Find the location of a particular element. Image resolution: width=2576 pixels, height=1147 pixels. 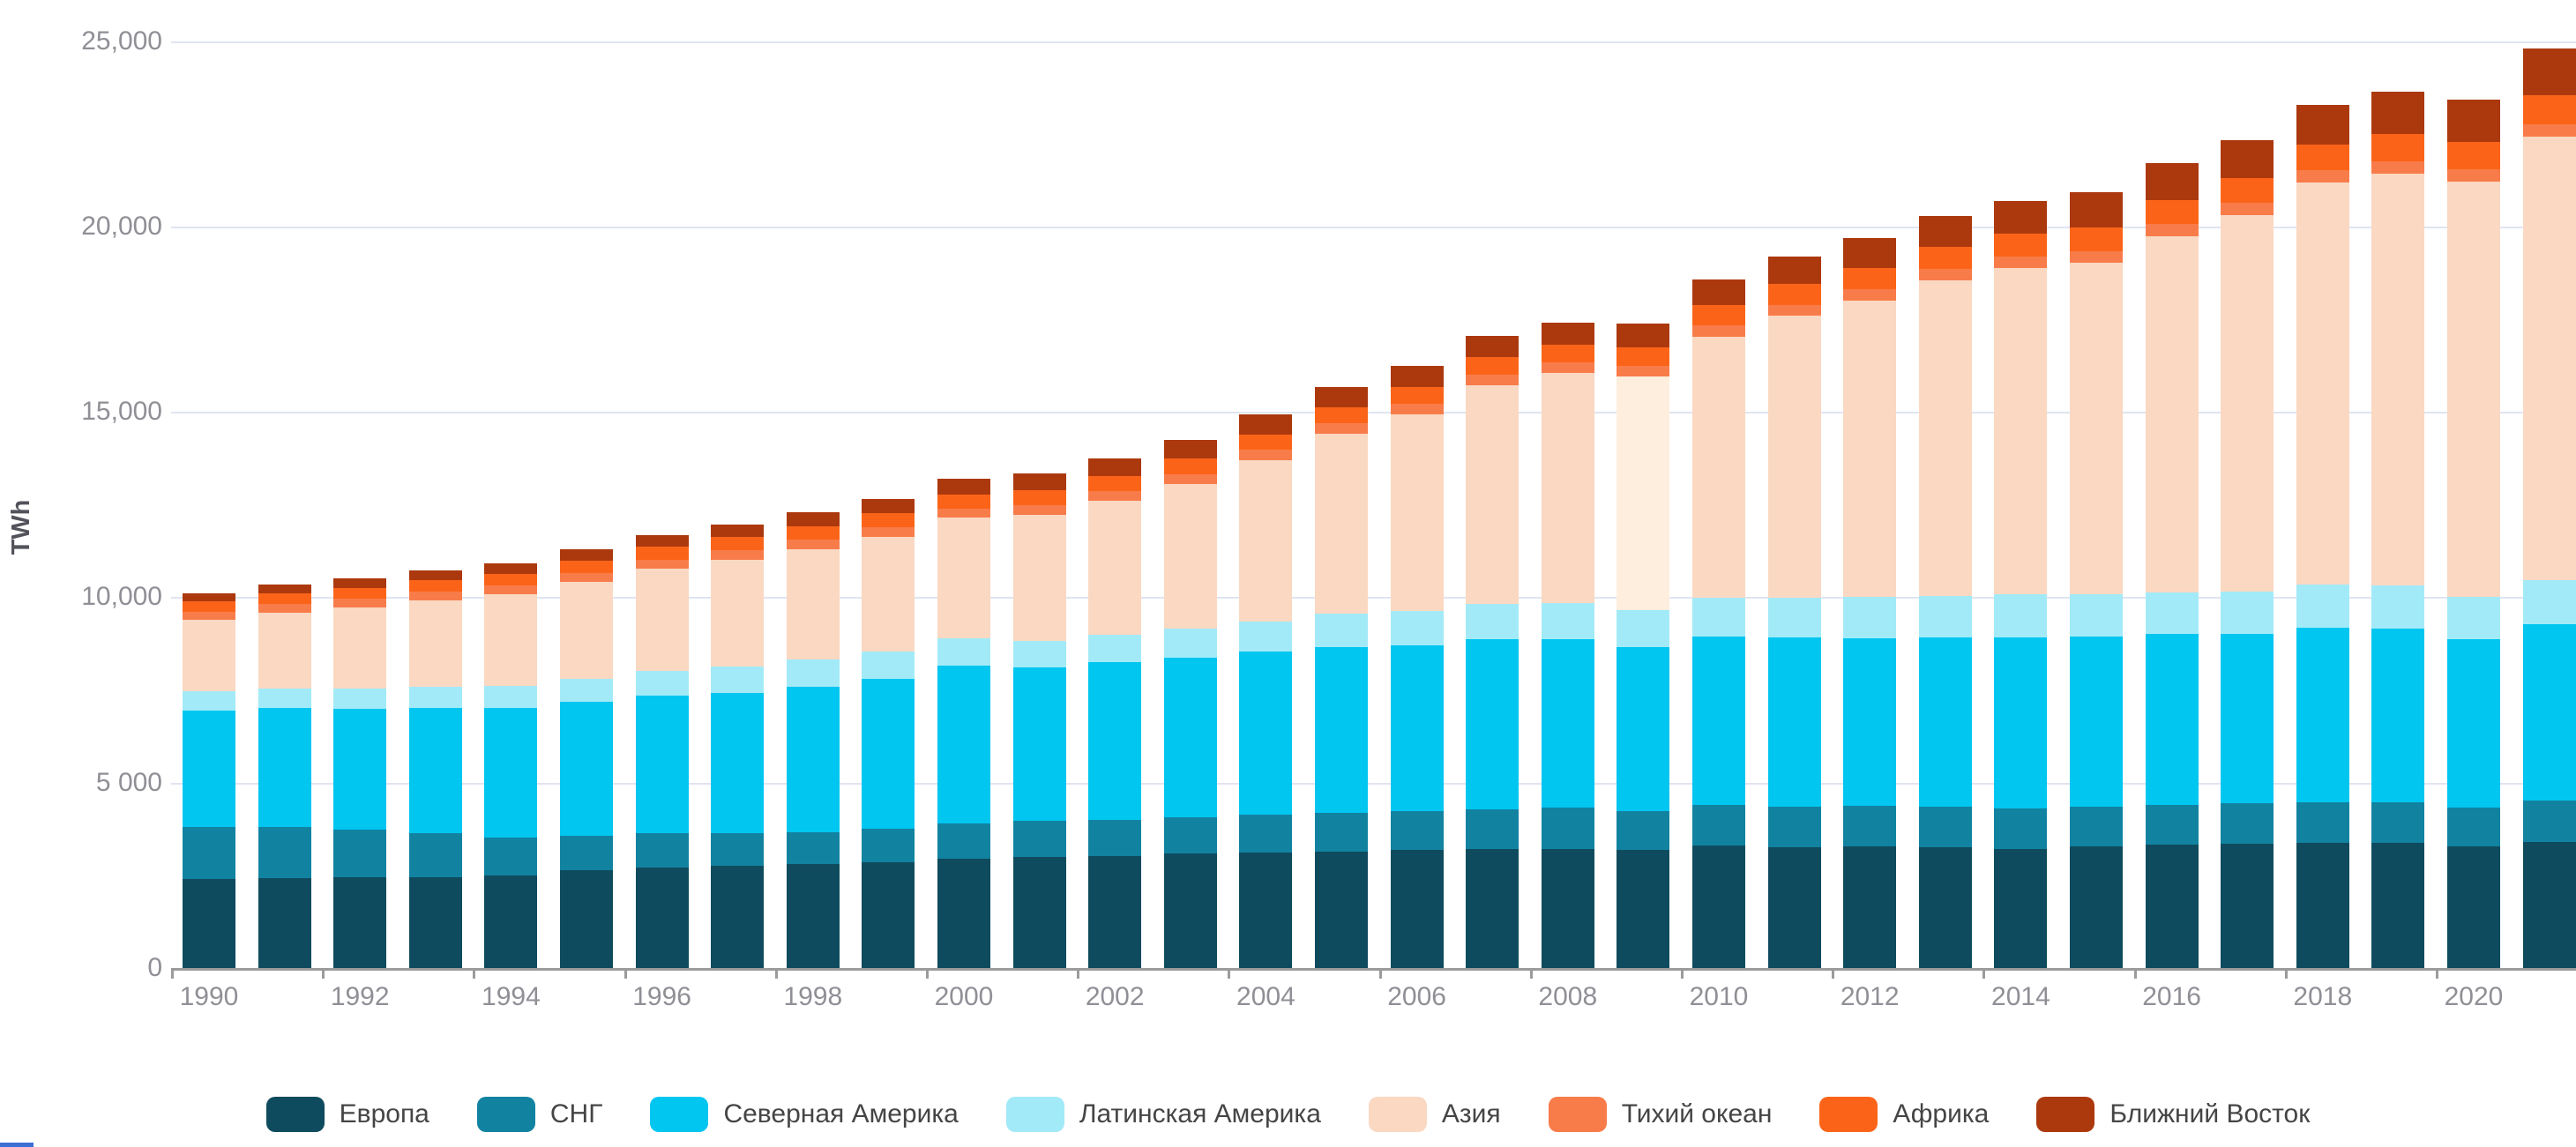

bar-segment-asia-2017 is located at coordinates (2247, 403).